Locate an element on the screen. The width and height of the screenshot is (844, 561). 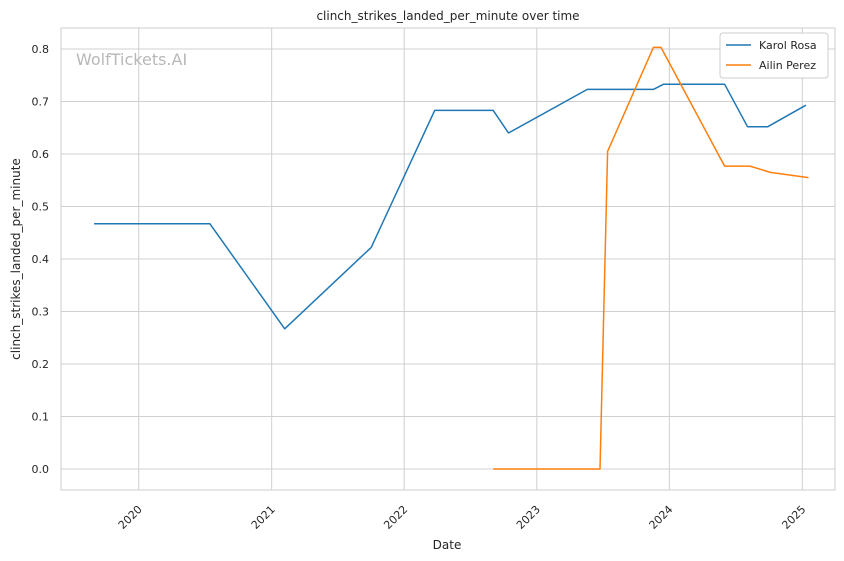
legend-label-karol-rosa: Karol Rosa is located at coordinates (788, 45).